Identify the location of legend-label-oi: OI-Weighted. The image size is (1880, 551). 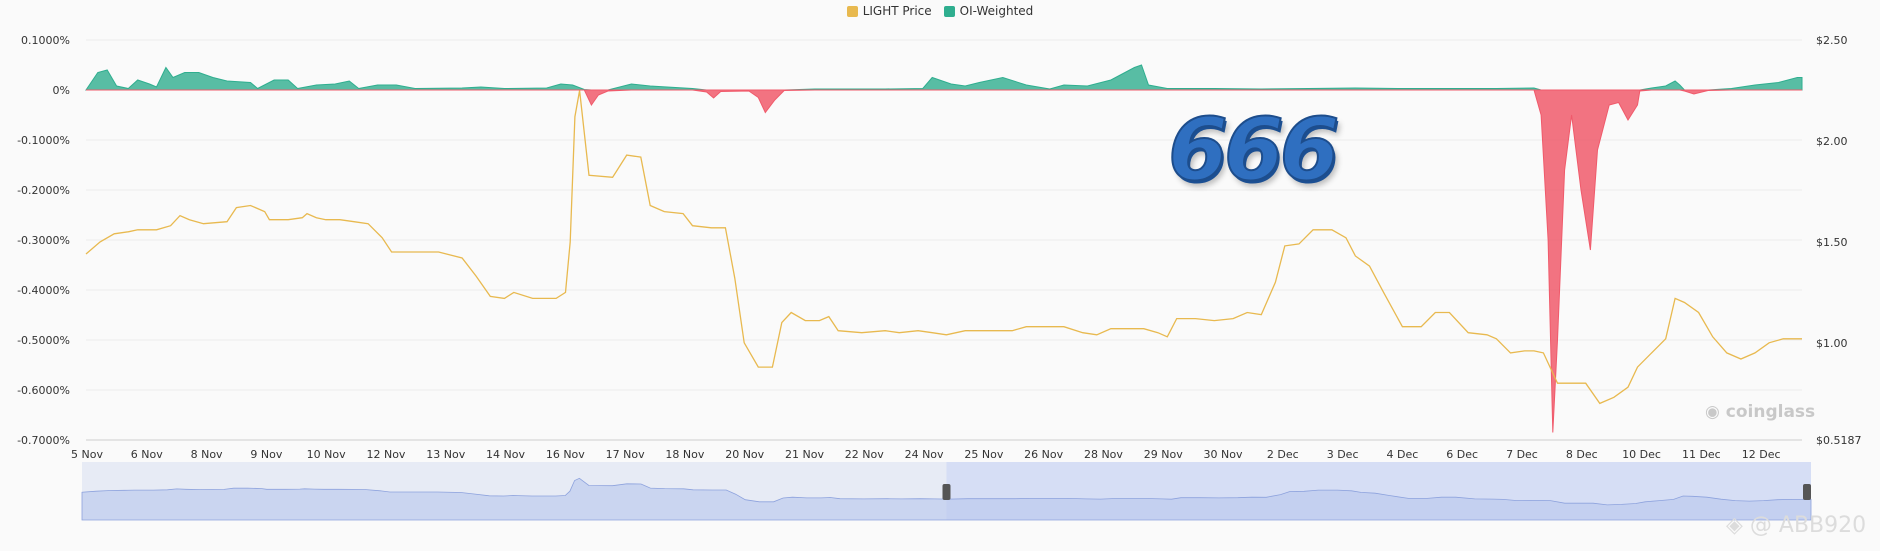
(996, 11).